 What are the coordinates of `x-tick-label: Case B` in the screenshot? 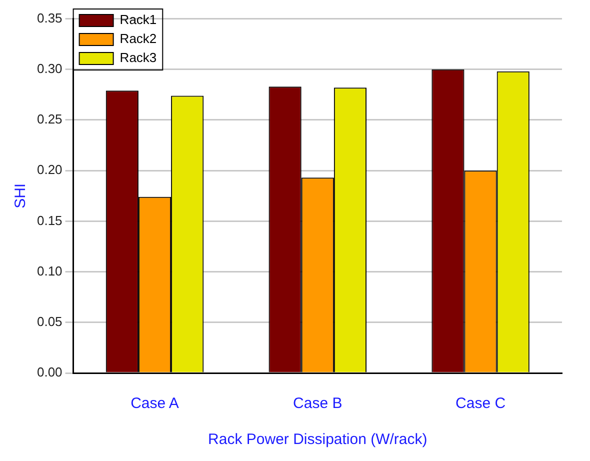 It's located at (317, 403).